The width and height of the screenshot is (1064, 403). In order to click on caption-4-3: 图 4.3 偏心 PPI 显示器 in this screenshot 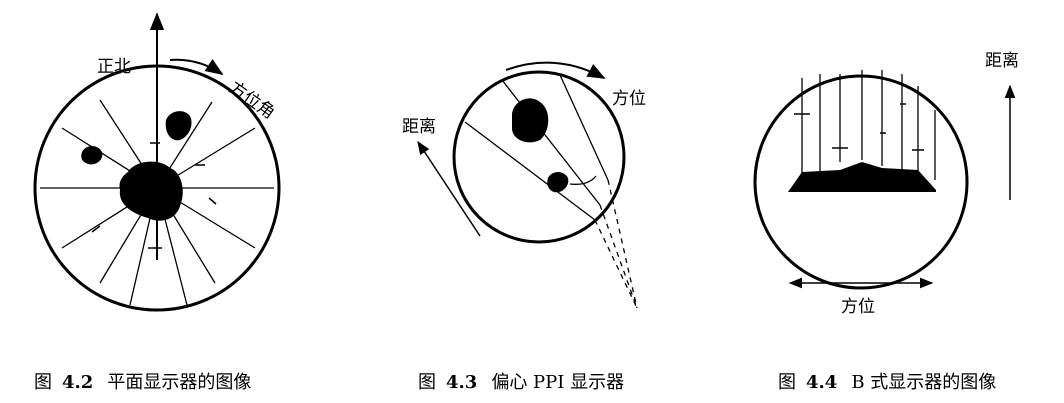, I will do `click(521, 382)`.